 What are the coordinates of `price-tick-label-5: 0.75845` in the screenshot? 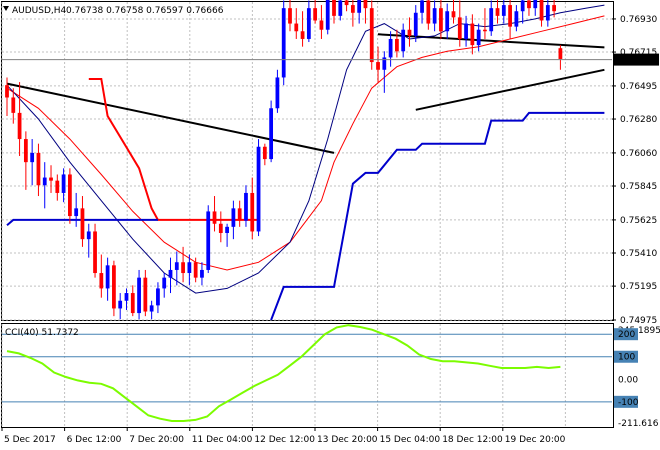 It's located at (638, 187).